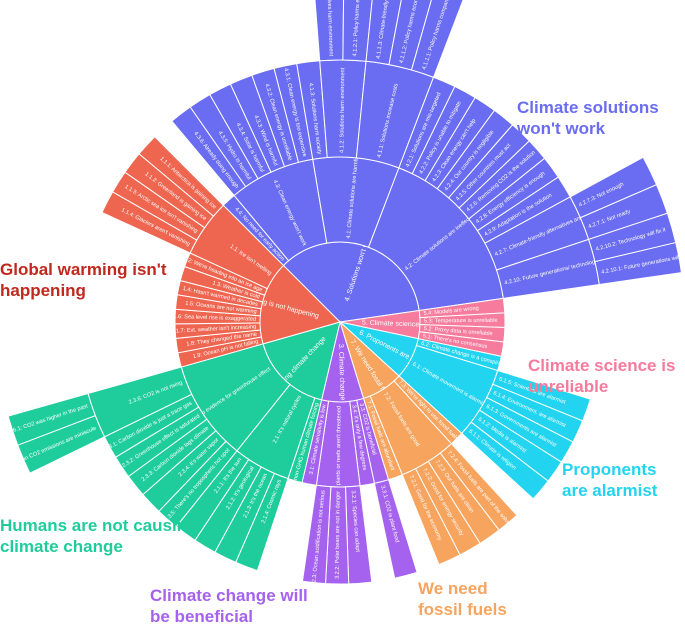 The width and height of the screenshot is (685, 627). Describe the element at coordinates (216, 329) in the screenshot. I see `segment-label: 1.7: Ext. weather isn't increasing` at that location.